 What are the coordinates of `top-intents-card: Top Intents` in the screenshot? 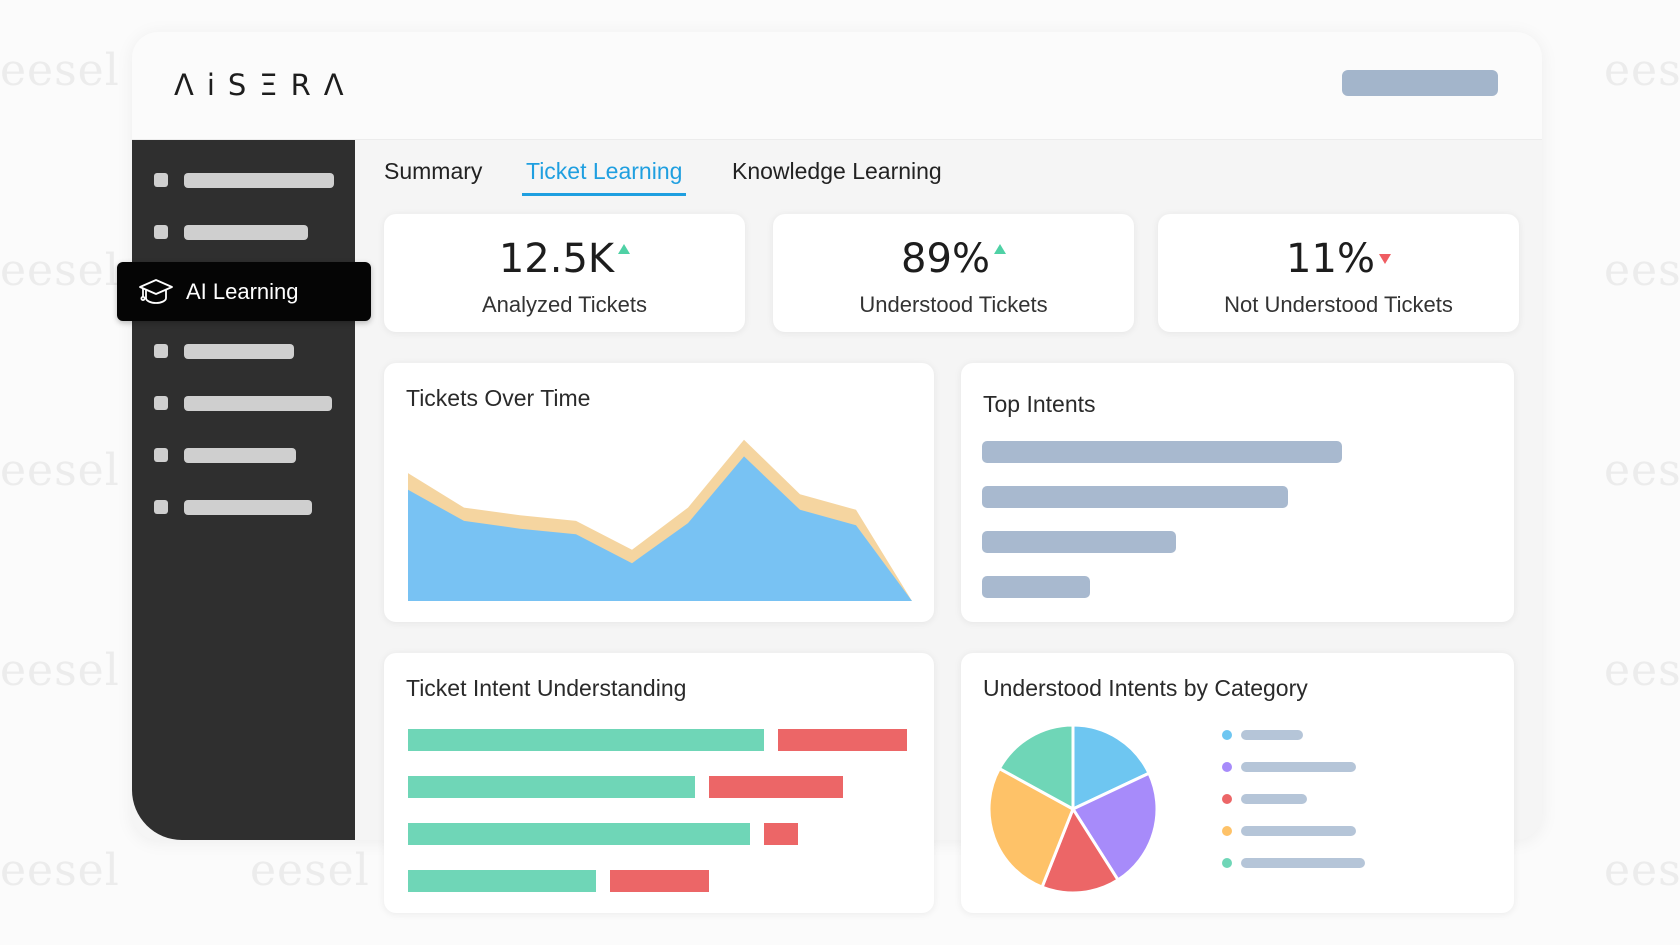 It's located at (1237, 492).